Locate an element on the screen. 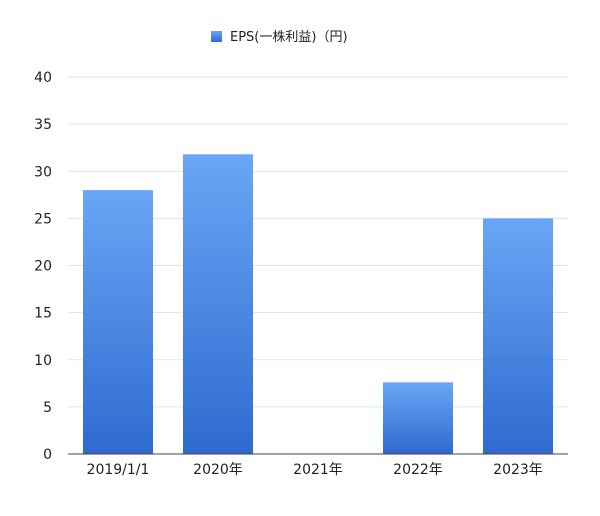  x-tick-label: 2022年 is located at coordinates (418, 470).